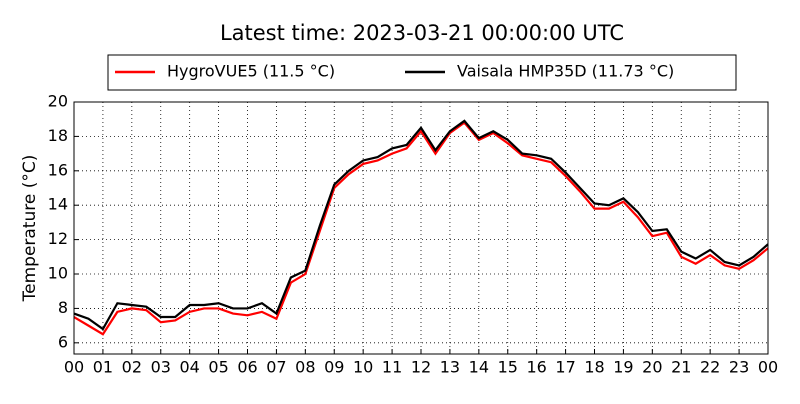  What do you see at coordinates (30, 229) in the screenshot?
I see `y-axis-label: Temperature (°C)` at bounding box center [30, 229].